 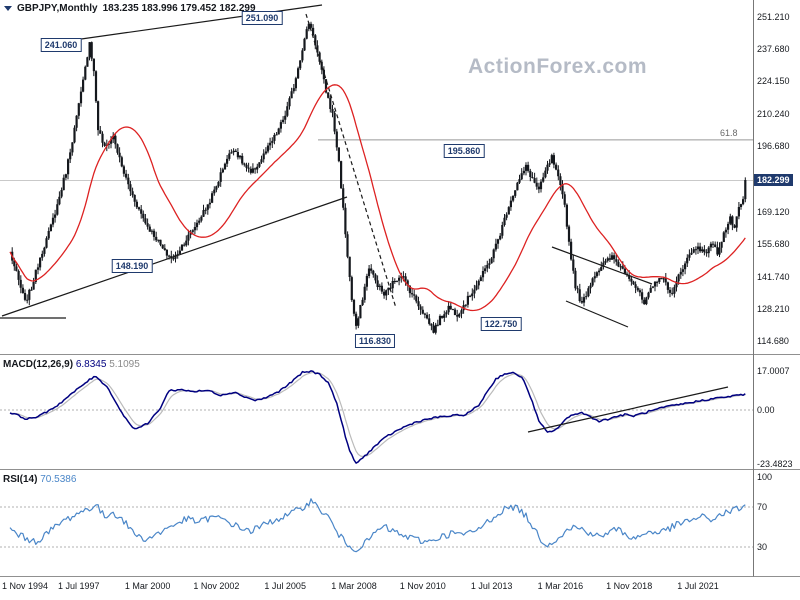 What do you see at coordinates (38, 364) in the screenshot?
I see `macd-name: MACD(12,26,9)` at bounding box center [38, 364].